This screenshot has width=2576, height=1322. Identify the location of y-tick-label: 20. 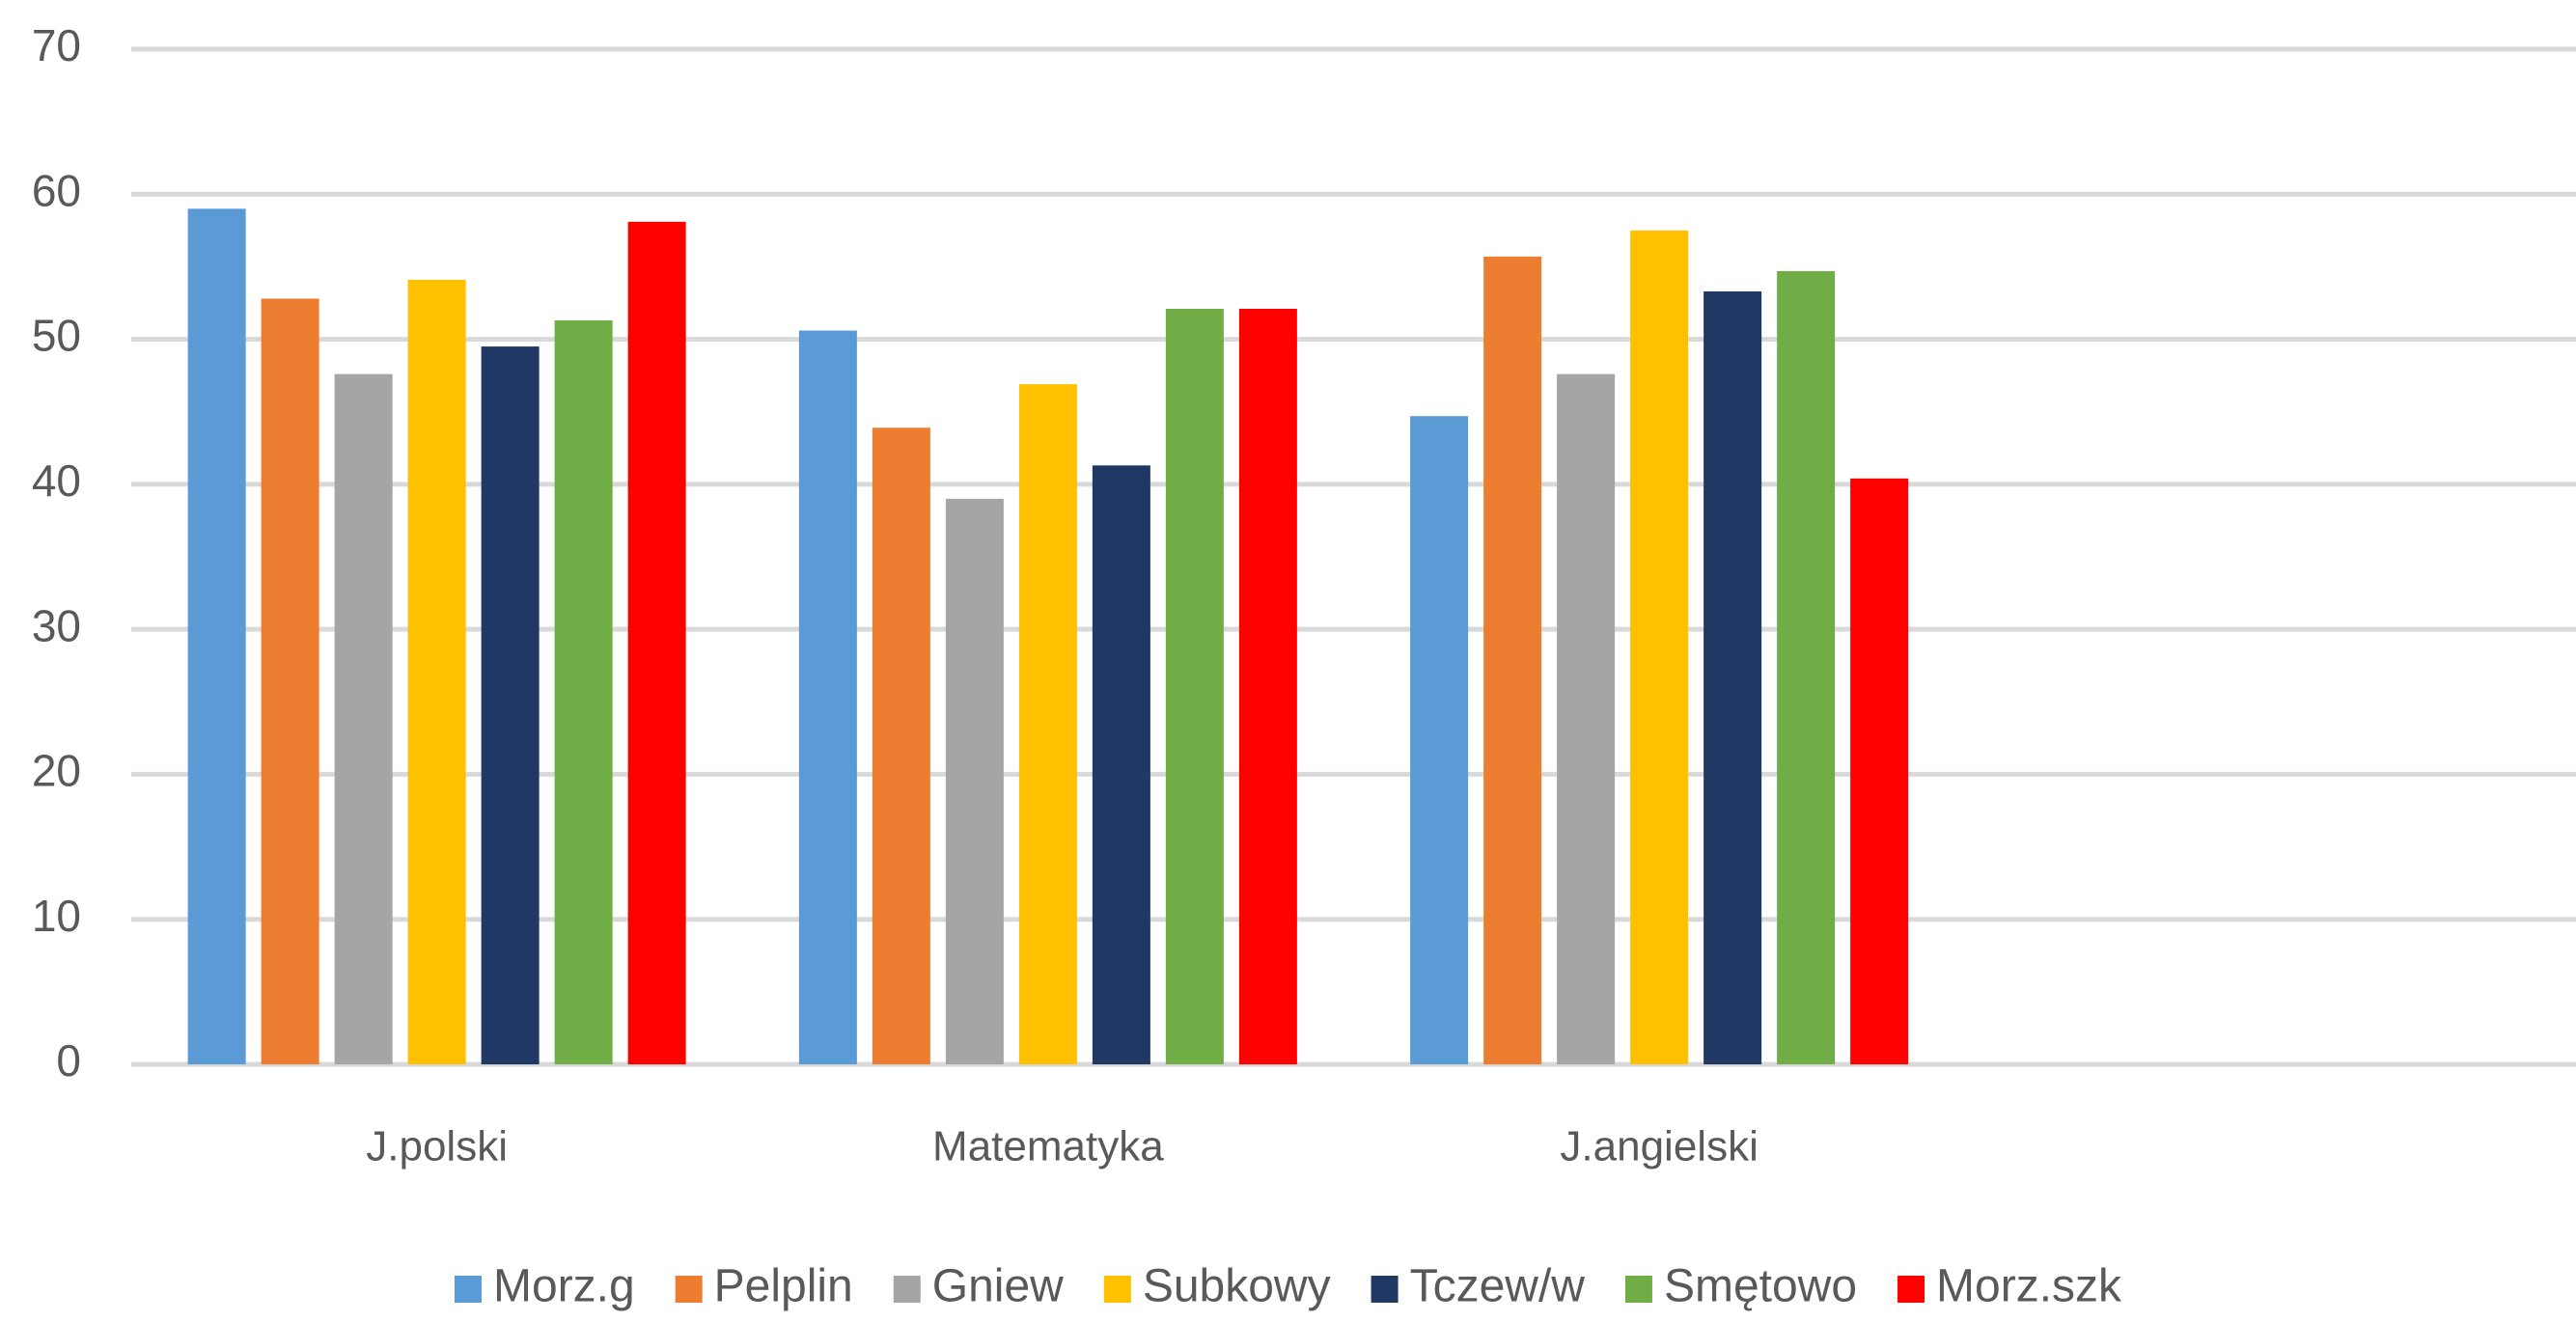
(56, 771).